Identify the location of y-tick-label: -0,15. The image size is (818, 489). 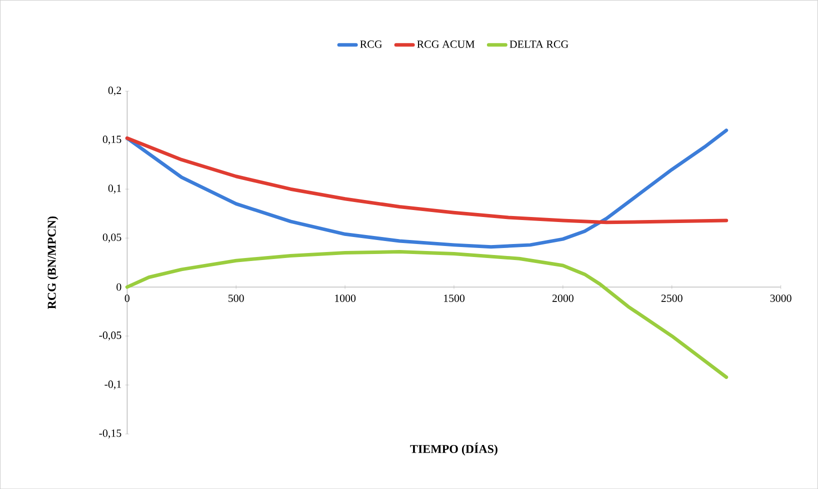
(110, 433).